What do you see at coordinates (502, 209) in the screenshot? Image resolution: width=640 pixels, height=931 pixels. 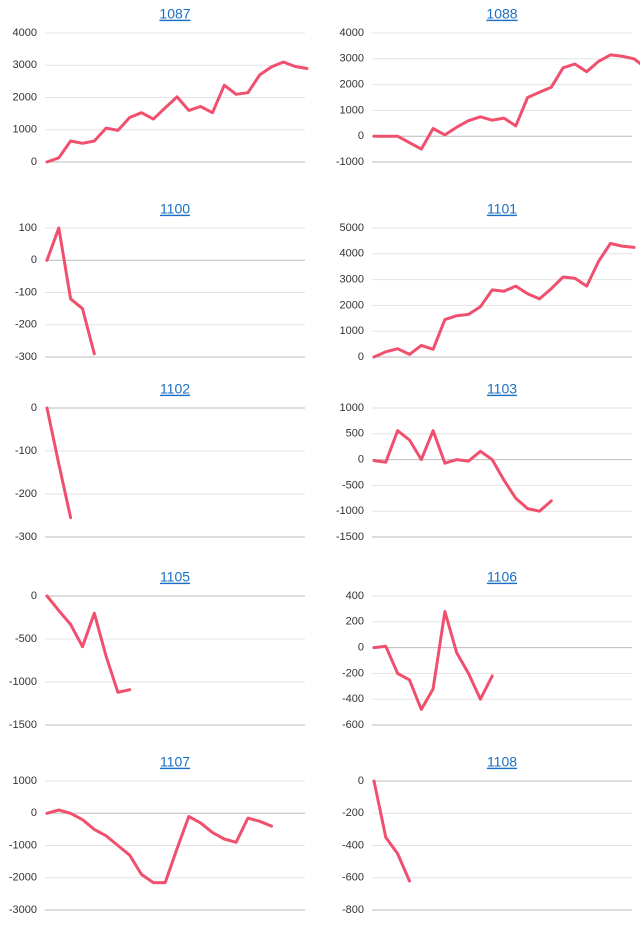 I see `chart-title: 1101` at bounding box center [502, 209].